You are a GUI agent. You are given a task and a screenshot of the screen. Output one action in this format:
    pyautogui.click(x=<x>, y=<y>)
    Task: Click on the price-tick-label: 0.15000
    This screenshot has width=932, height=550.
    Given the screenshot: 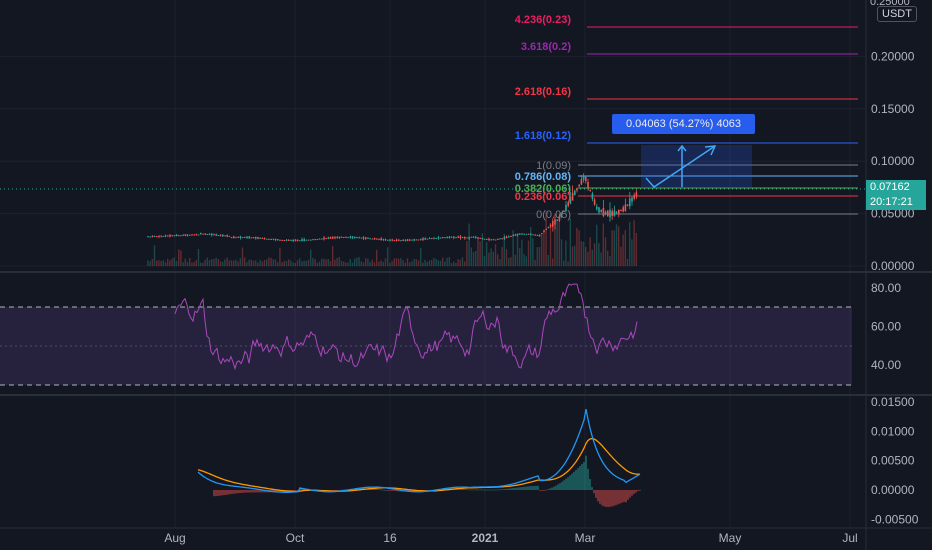 What is the action you would take?
    pyautogui.click(x=893, y=109)
    